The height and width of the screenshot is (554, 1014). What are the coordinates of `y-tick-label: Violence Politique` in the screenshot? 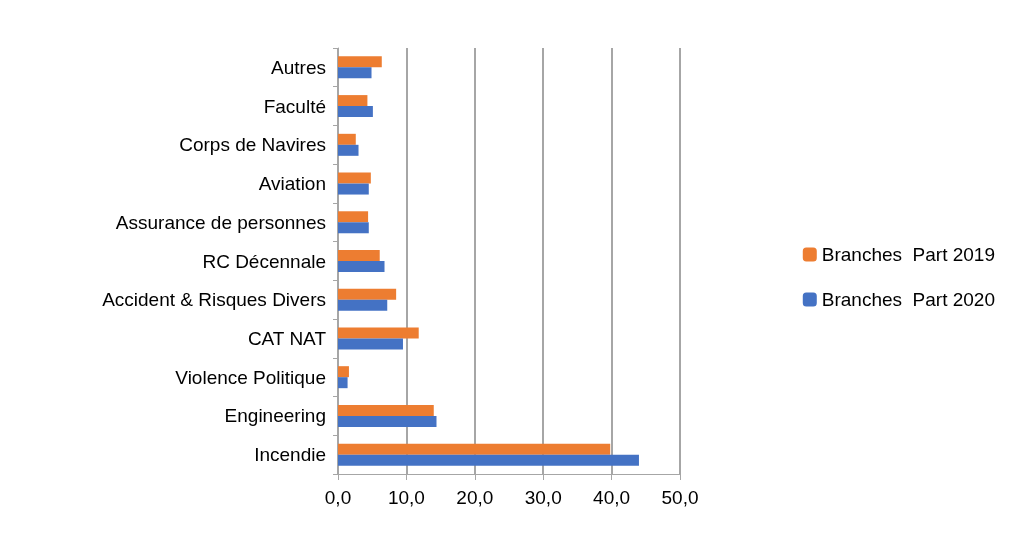 It's located at (250, 377).